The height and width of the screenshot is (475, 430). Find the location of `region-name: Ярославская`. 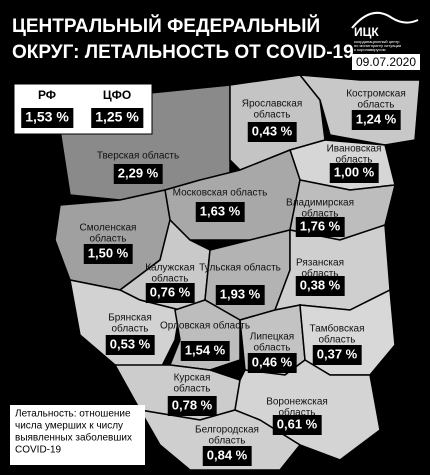

region-name: Ярославская is located at coordinates (272, 104).